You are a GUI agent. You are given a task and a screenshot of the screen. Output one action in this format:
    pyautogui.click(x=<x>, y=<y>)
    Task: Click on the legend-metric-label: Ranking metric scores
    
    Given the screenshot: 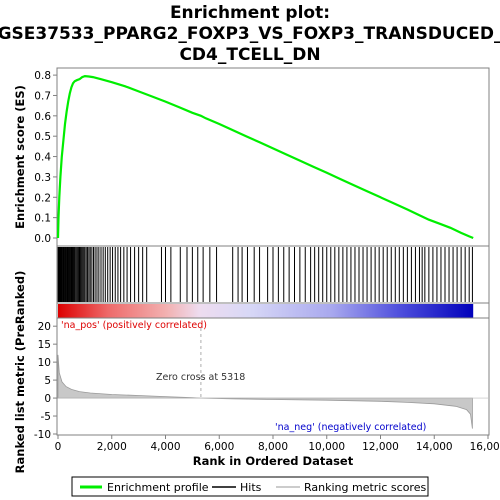 What is the action you would take?
    pyautogui.click(x=365, y=487)
    